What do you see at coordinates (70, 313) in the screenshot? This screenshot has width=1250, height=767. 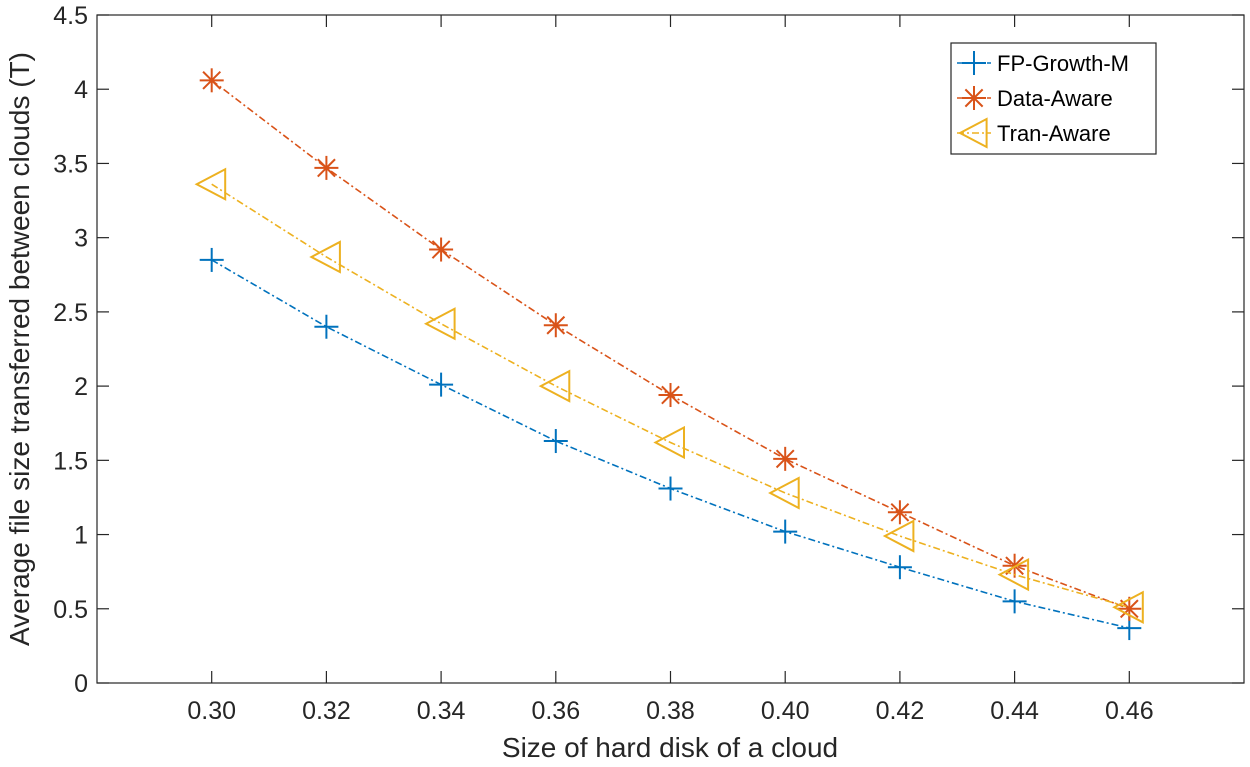 I see `y-tick-label: 2.5` at bounding box center [70, 313].